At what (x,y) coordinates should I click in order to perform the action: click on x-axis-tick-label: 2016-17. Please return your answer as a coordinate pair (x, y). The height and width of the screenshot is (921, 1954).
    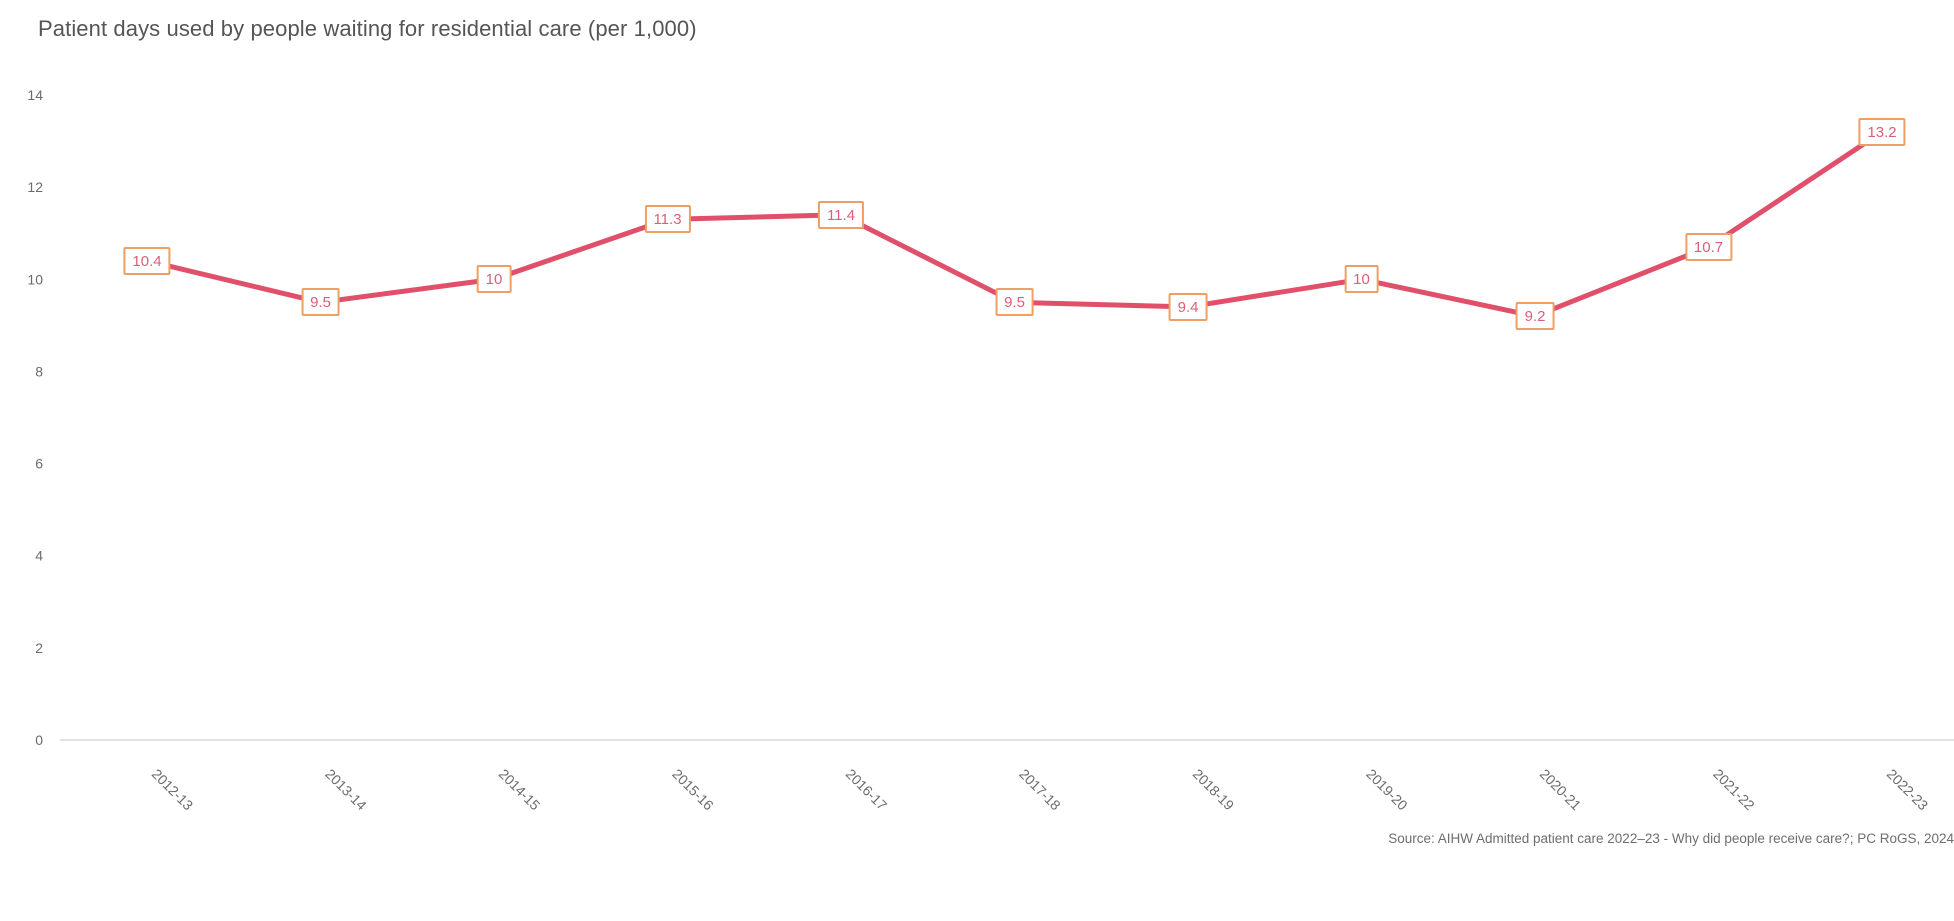
    Looking at the image, I should click on (867, 790).